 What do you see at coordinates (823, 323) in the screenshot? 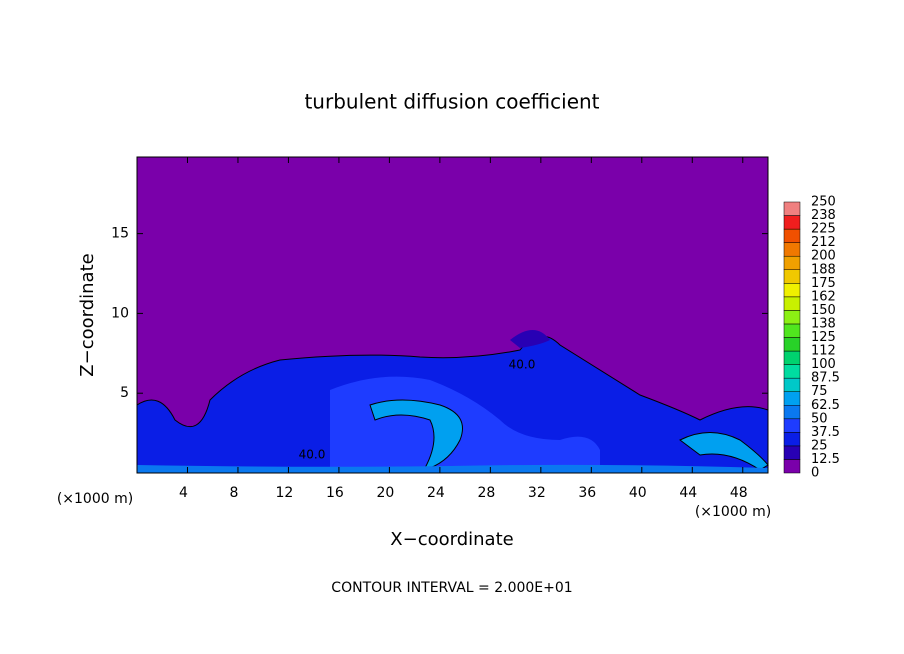
I see `colorbar-label: 138` at bounding box center [823, 323].